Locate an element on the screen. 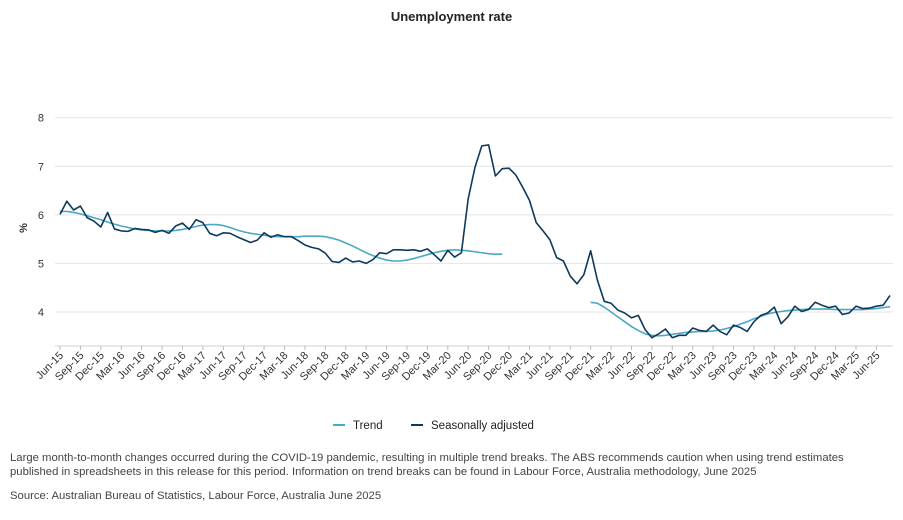 The image size is (903, 520). y-tick-label: 5 is located at coordinates (41, 264).